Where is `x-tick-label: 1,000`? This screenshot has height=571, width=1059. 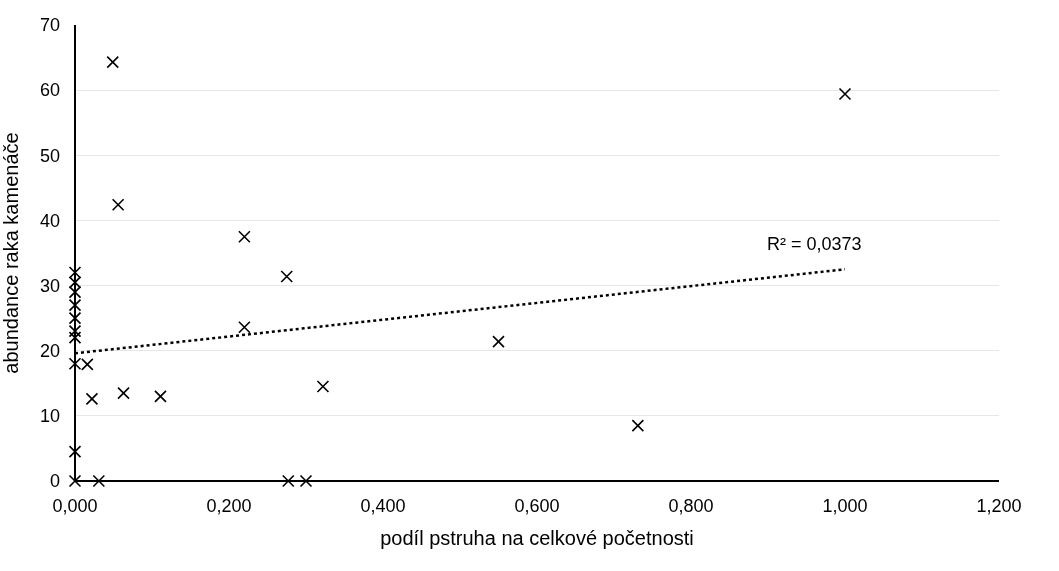
x-tick-label: 1,000 is located at coordinates (845, 506).